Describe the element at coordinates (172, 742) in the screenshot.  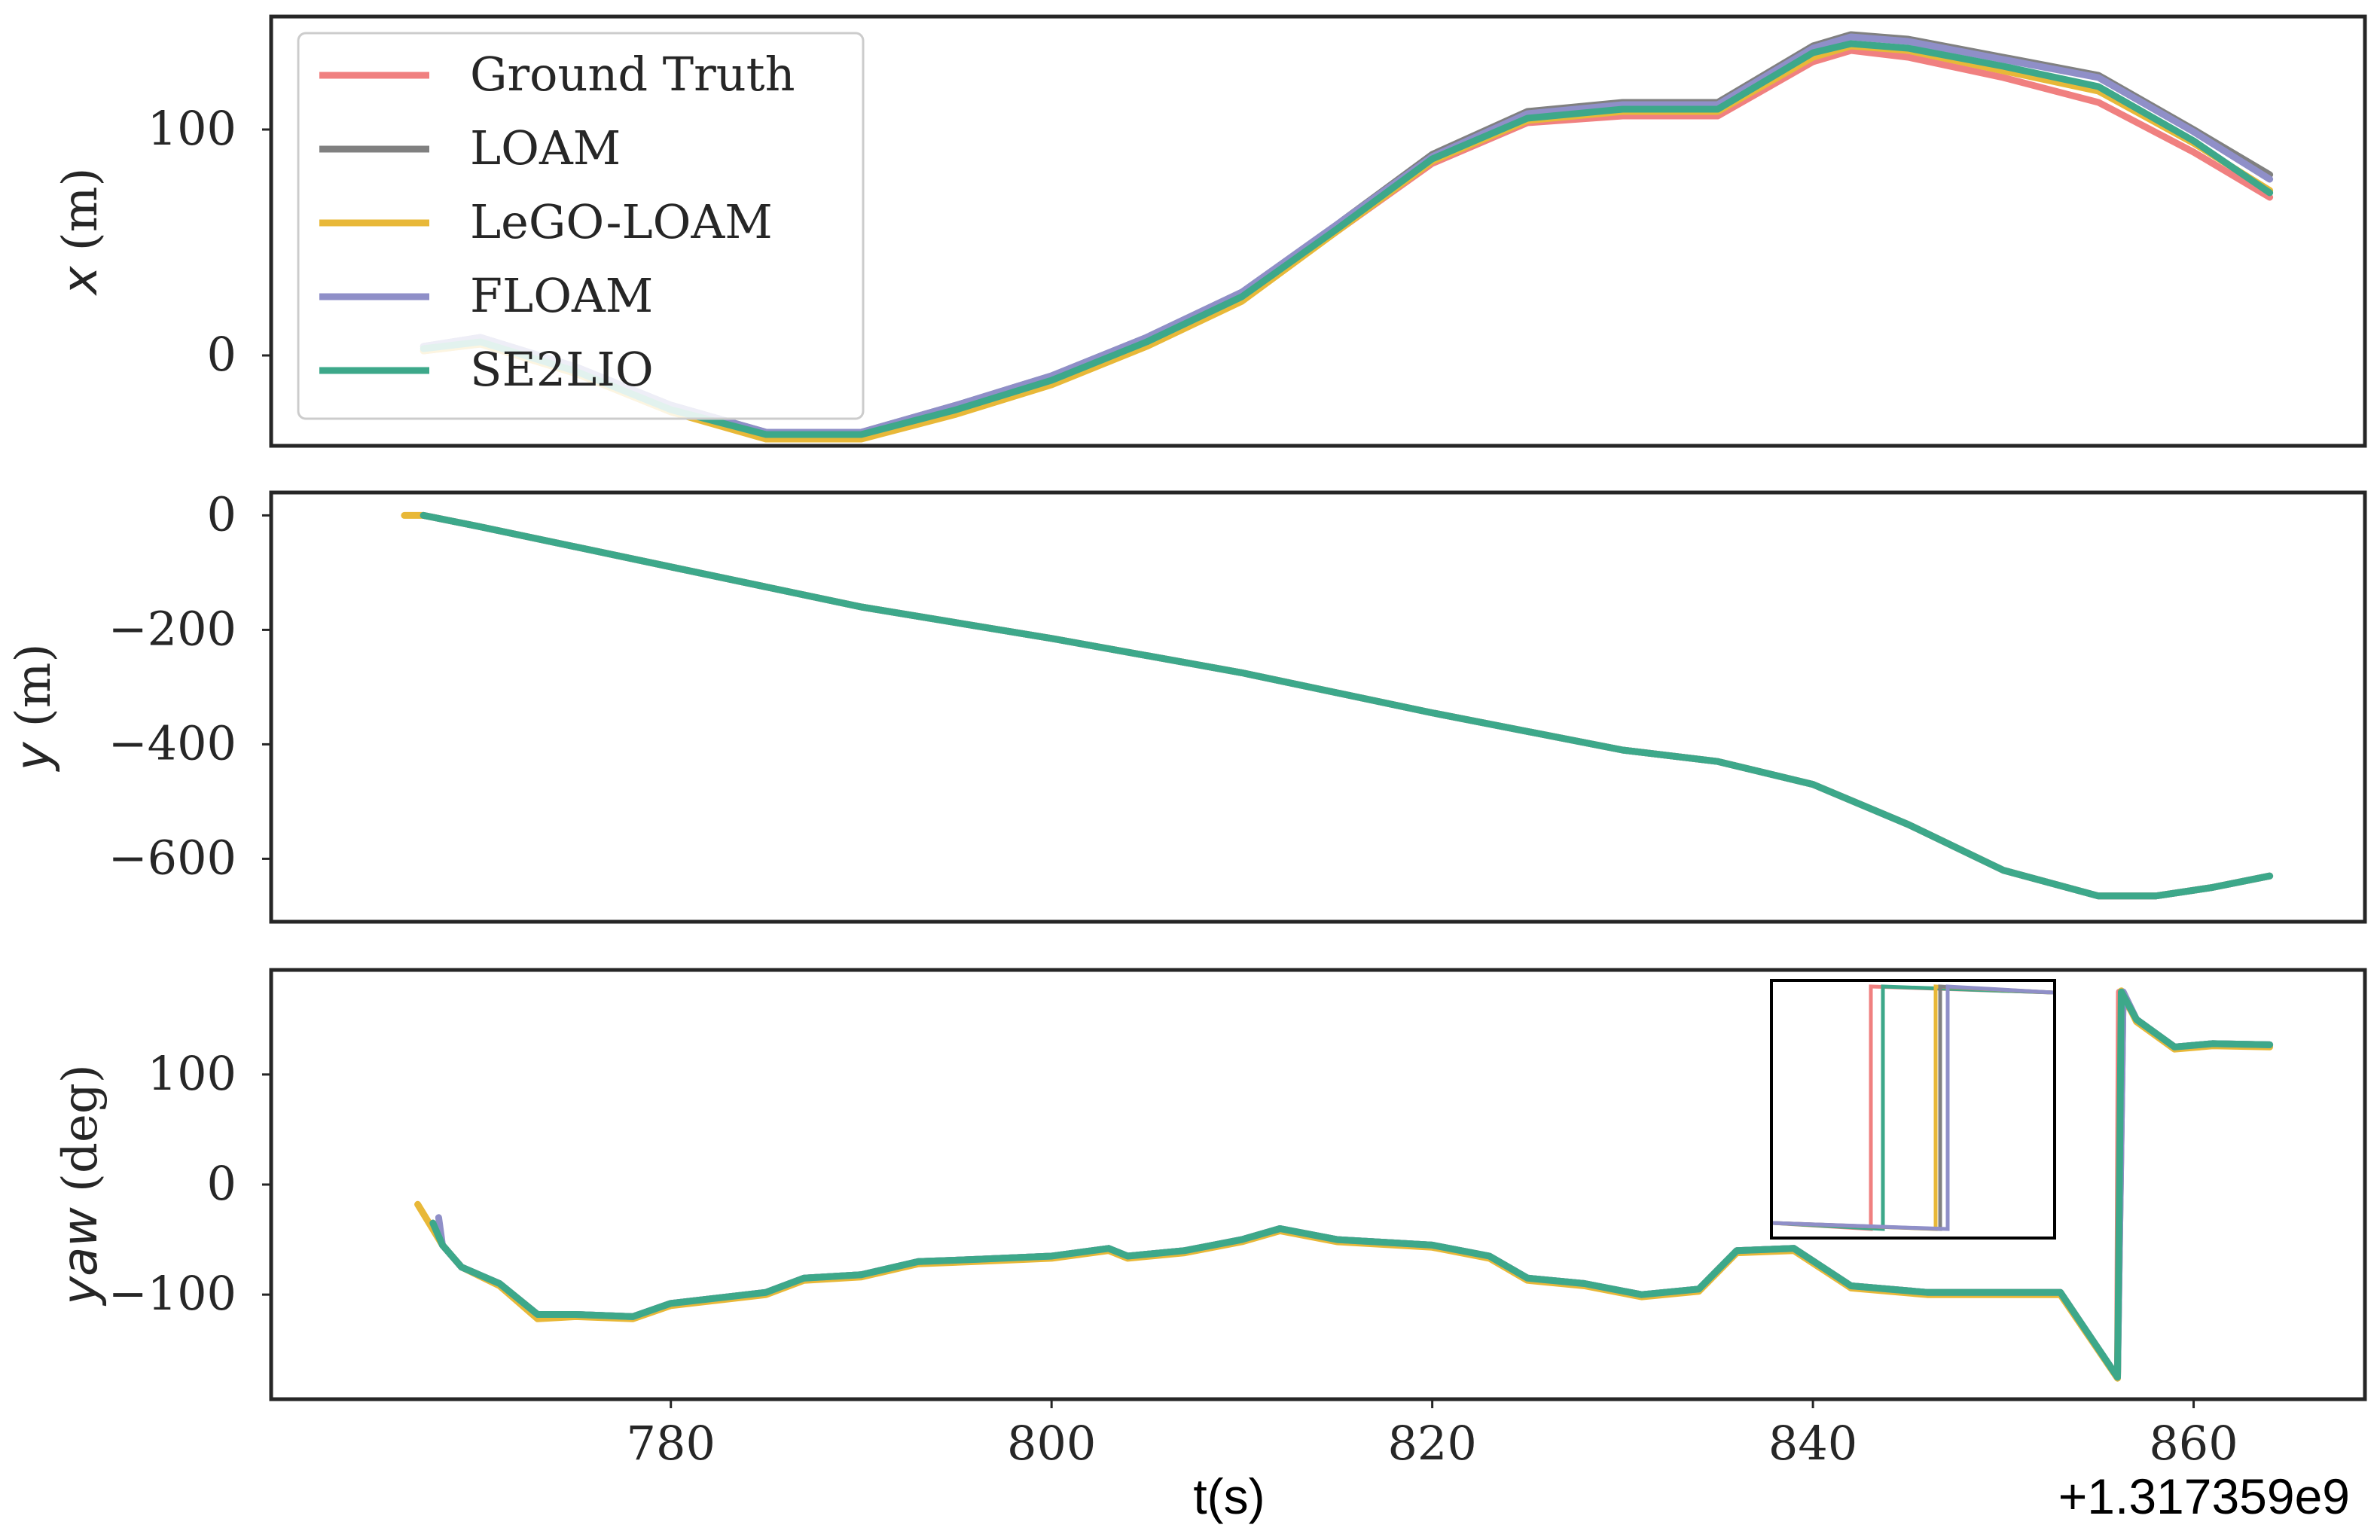
I see `y-tick-label: −400` at that location.